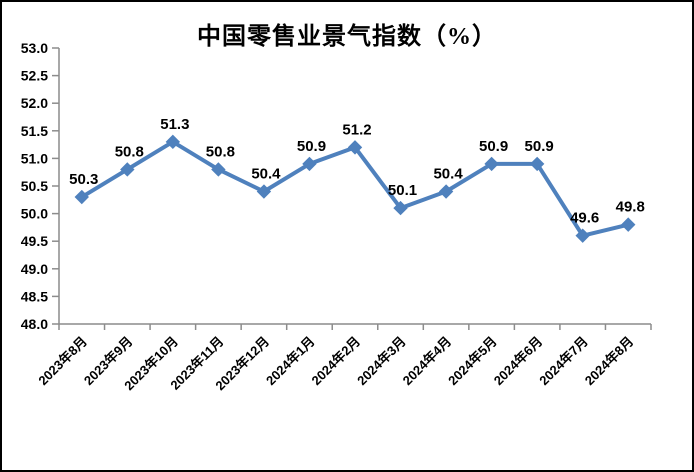 This screenshot has width=694, height=472. What do you see at coordinates (83, 179) in the screenshot?
I see `data-point-label: 50.3` at bounding box center [83, 179].